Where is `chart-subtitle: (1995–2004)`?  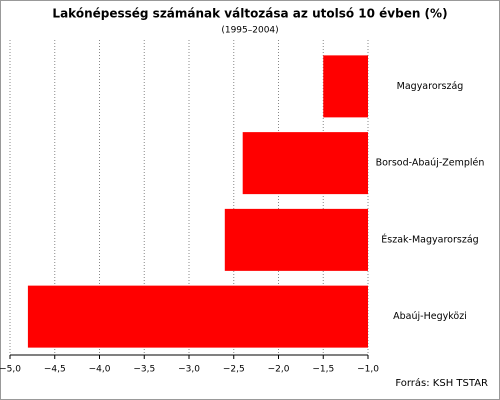 chart-subtitle: (1995–2004) is located at coordinates (249, 31).